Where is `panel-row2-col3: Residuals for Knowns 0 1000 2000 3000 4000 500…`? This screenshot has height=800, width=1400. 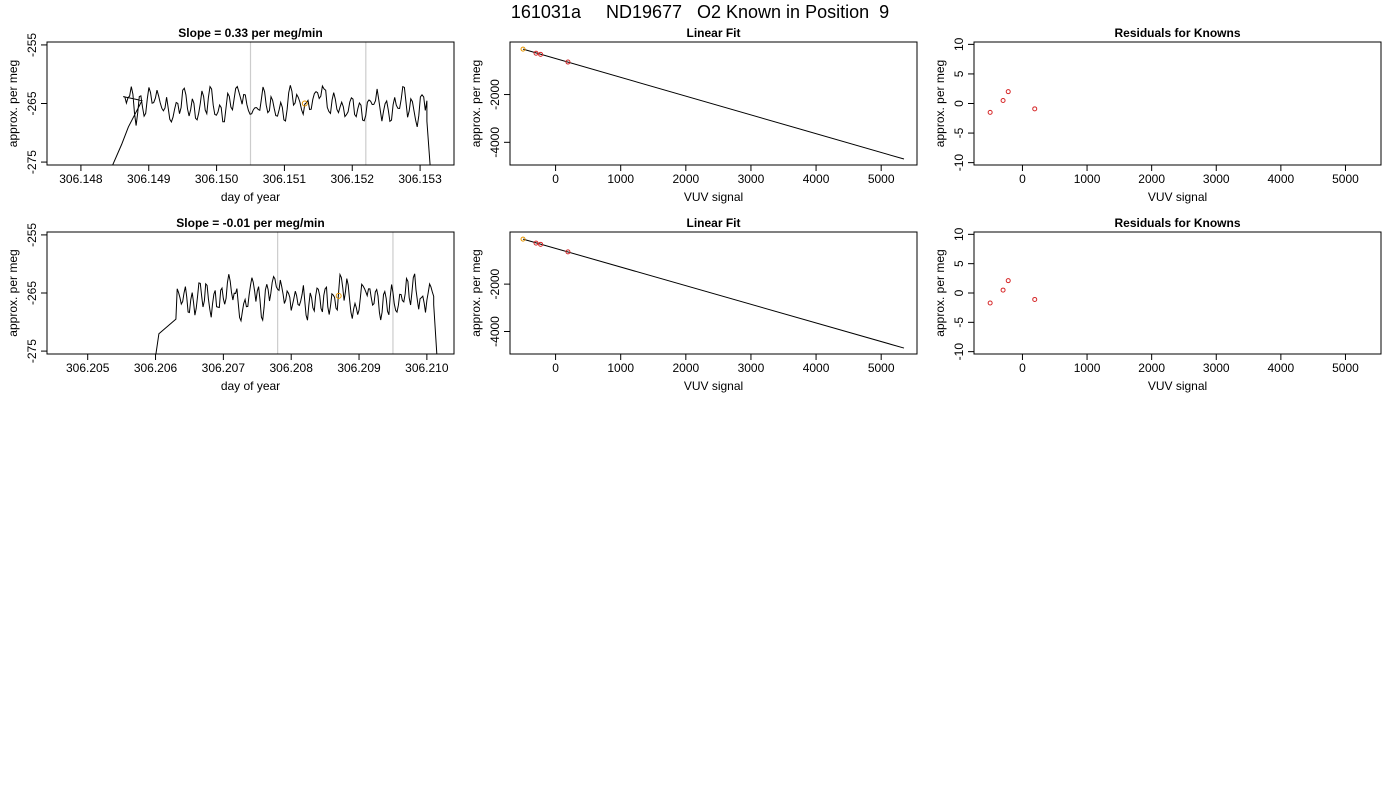
panel-row2-col3: Residuals for Knowns 0 1000 2000 3000 4000 500… is located at coordinates (1157, 304).